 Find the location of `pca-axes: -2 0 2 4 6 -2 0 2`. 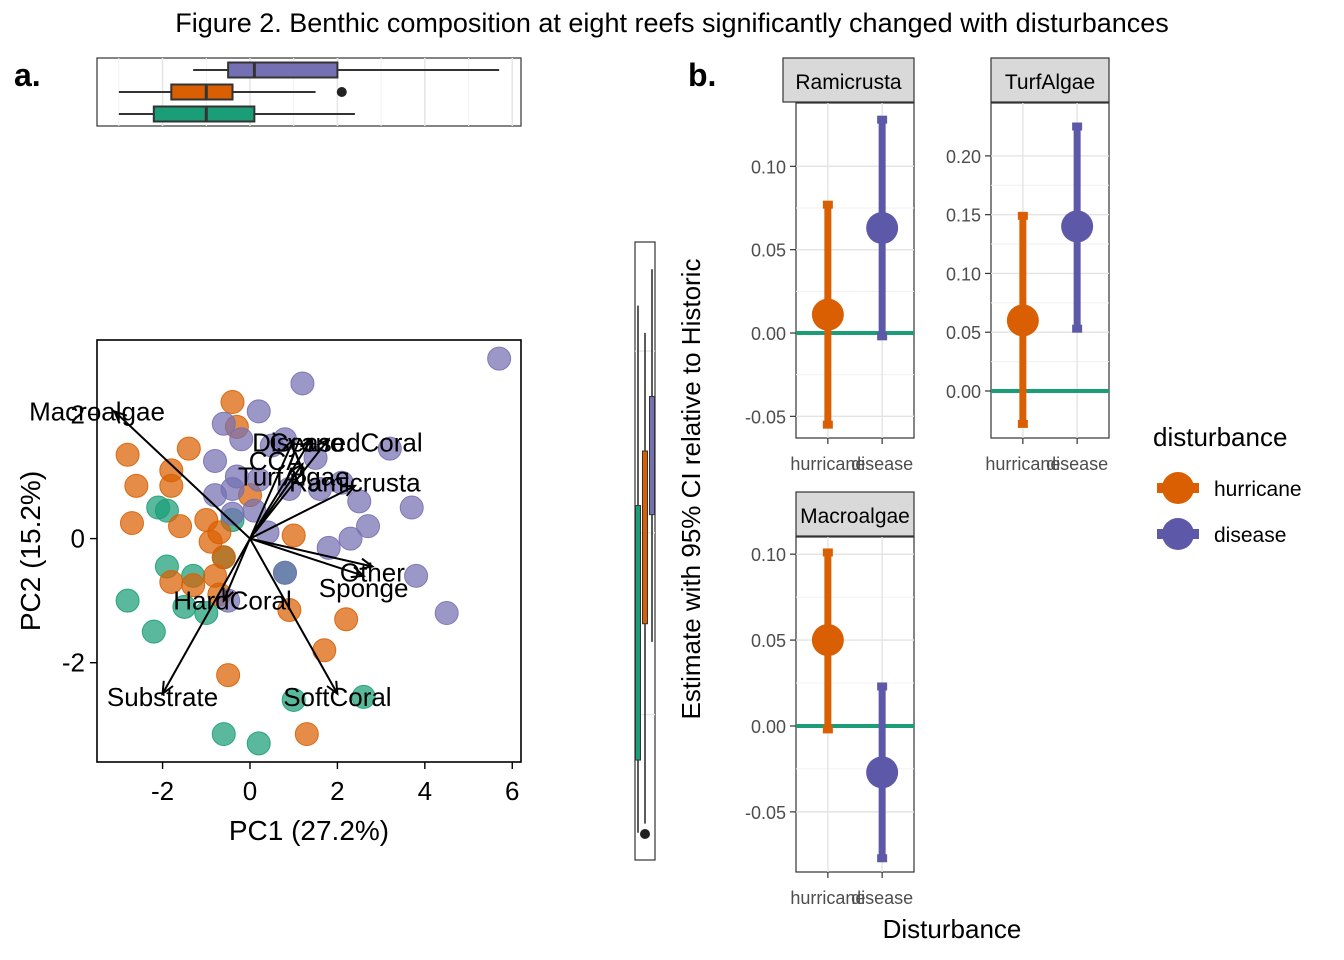

pca-axes: -2 0 2 4 6 -2 0 2 is located at coordinates (291, 602).